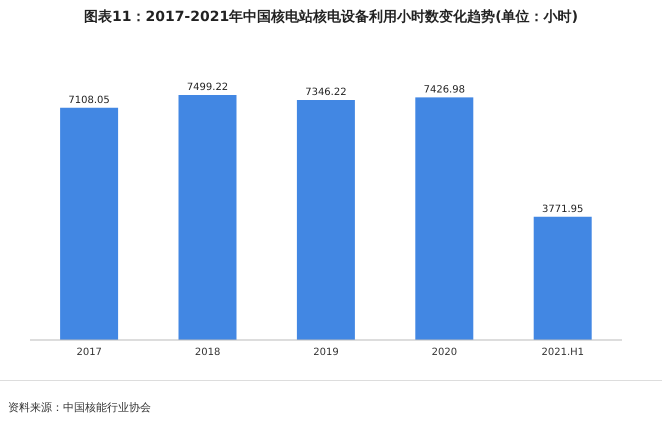 The height and width of the screenshot is (429, 662). What do you see at coordinates (445, 352) in the screenshot?
I see `x-tick-label: 2020` at bounding box center [445, 352].